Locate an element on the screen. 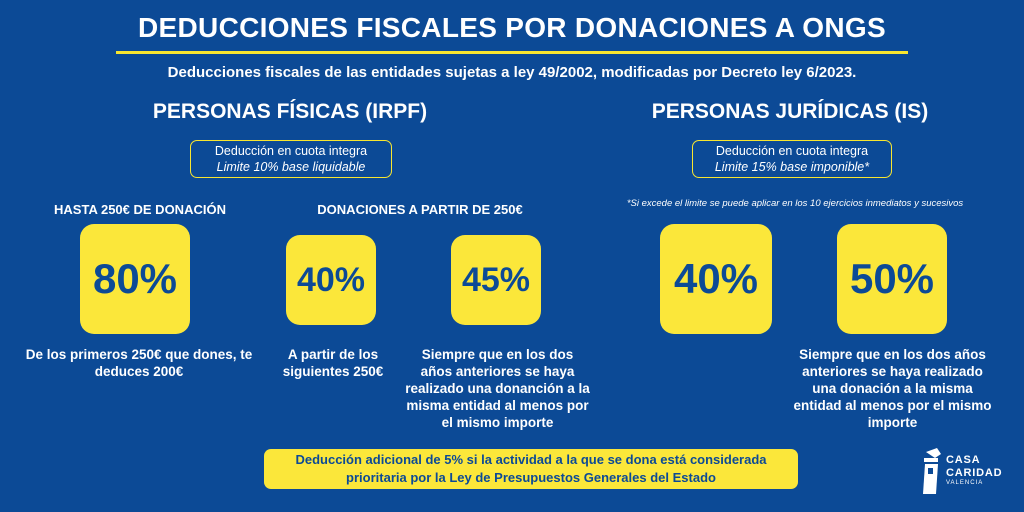  irpf-box-line1: Deducción en cuota integra is located at coordinates (291, 151).